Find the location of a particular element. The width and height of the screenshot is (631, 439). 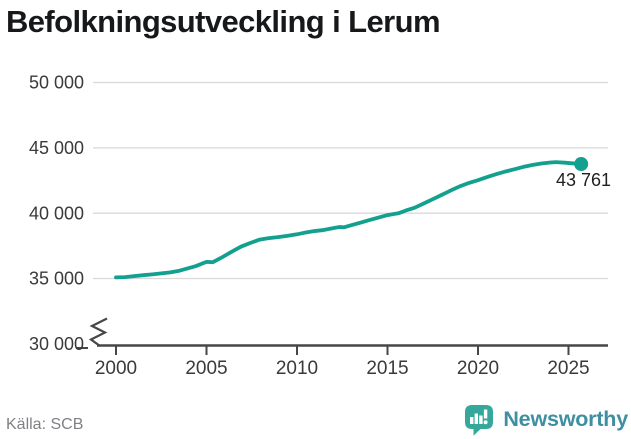

end-value-label: 43 761 is located at coordinates (583, 180).